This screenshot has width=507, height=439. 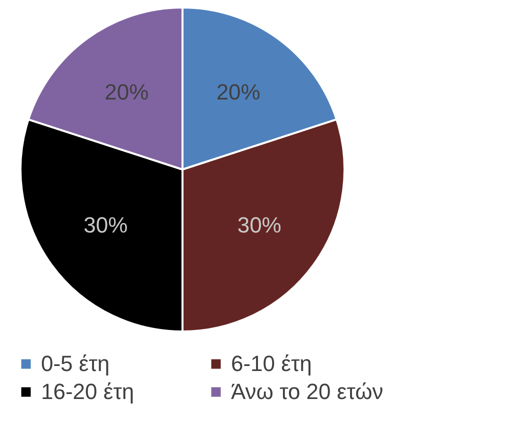 I want to click on legend-label: 6-10 έτη, so click(x=271, y=363).